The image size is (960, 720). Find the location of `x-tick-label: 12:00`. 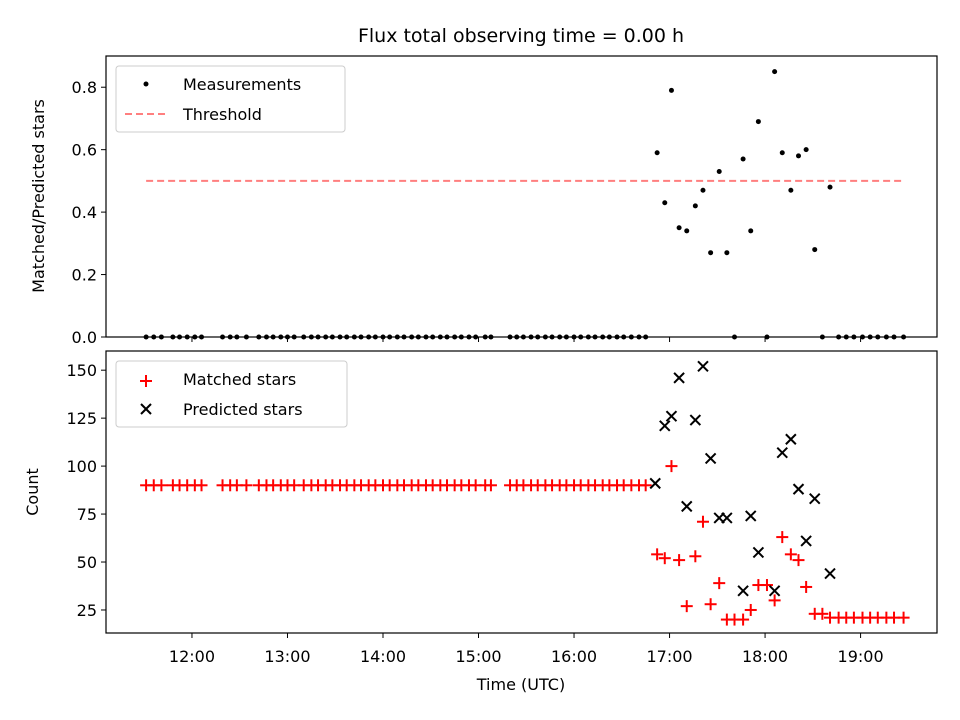

x-tick-label: 12:00 is located at coordinates (192, 656).